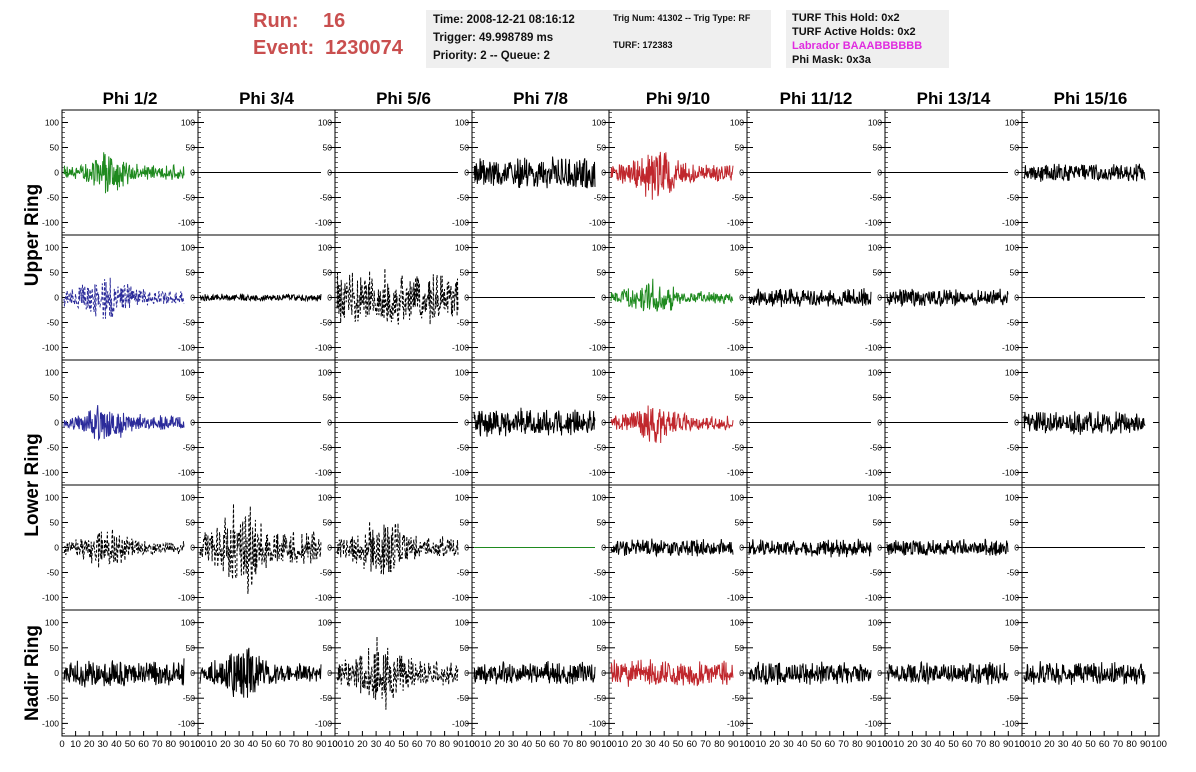  Describe the element at coordinates (643, 45) in the screenshot. I see `turf-text: TURF: 172383` at that location.